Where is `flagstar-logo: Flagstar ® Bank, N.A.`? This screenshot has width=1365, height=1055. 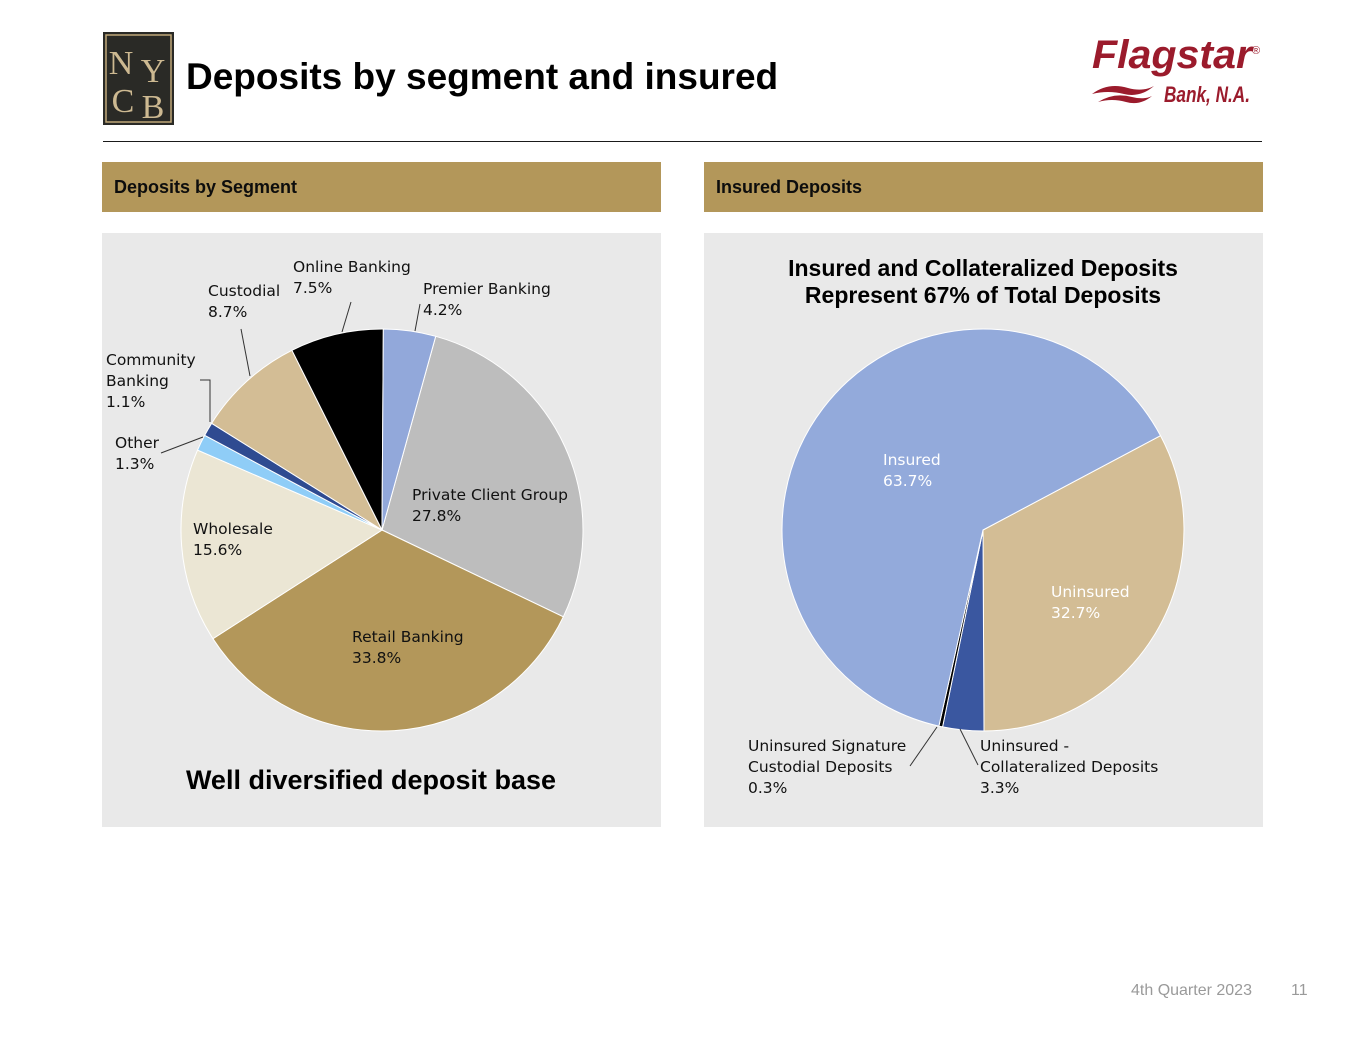 flagstar-logo: Flagstar ® Bank, N.A. is located at coordinates (1177, 70).